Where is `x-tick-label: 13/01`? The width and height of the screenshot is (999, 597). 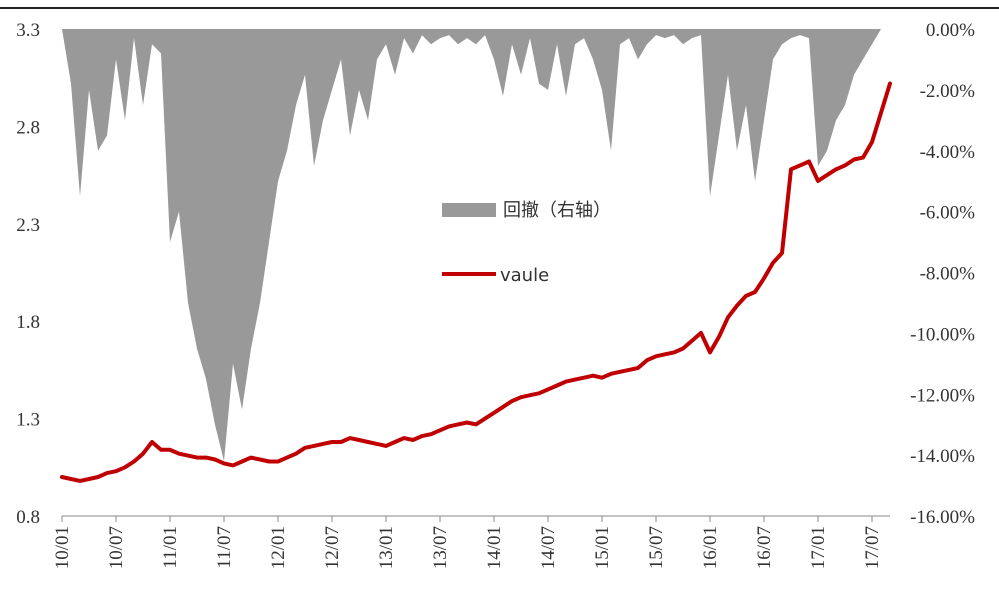
x-tick-label: 13/01 is located at coordinates (386, 547).